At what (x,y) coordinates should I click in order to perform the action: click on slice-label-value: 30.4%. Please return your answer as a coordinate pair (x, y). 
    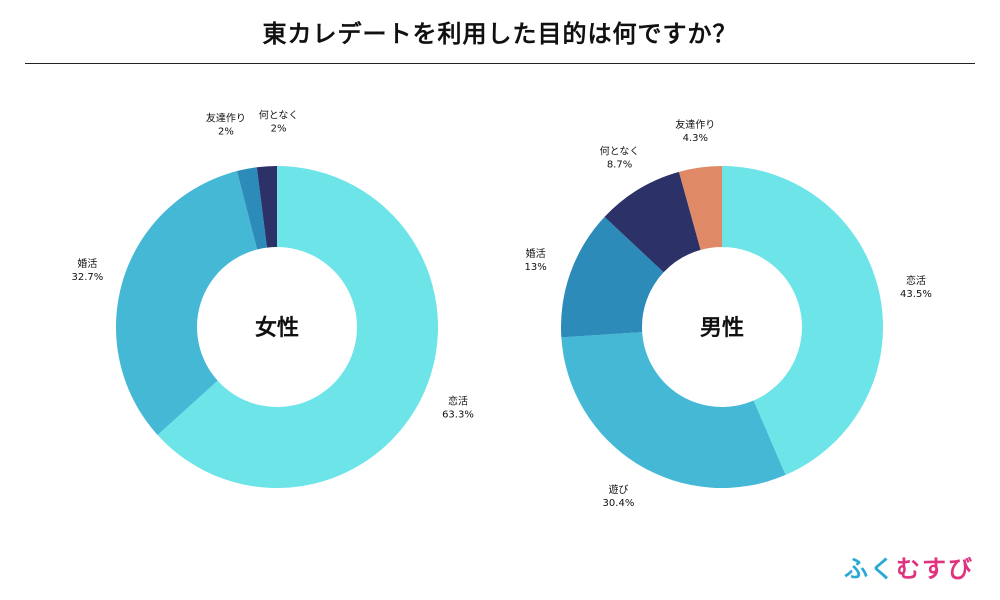
    Looking at the image, I should click on (619, 503).